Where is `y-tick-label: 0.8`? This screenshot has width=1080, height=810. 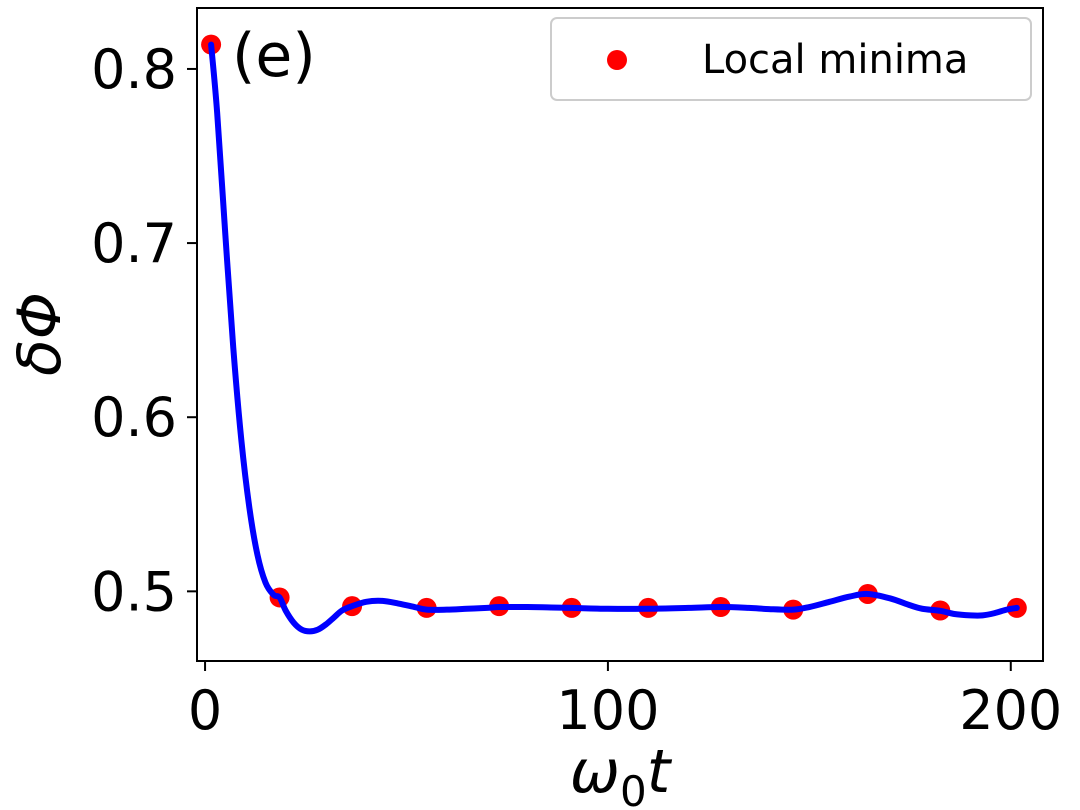 y-tick-label: 0.8 is located at coordinates (134, 69).